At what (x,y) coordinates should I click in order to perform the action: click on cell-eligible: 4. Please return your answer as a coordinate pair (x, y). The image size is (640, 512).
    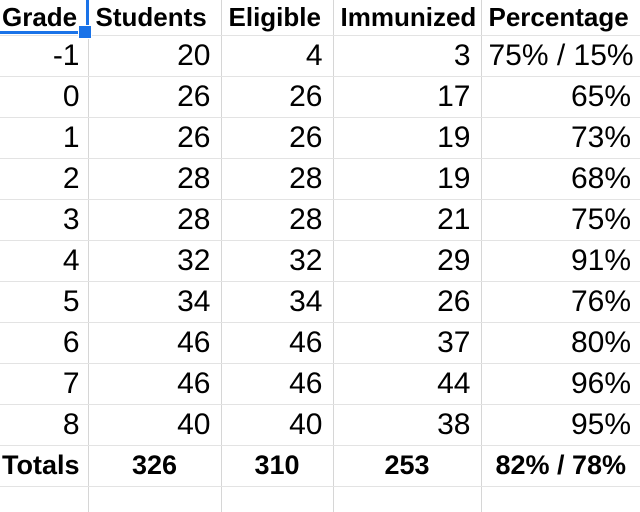
    Looking at the image, I should click on (277, 56).